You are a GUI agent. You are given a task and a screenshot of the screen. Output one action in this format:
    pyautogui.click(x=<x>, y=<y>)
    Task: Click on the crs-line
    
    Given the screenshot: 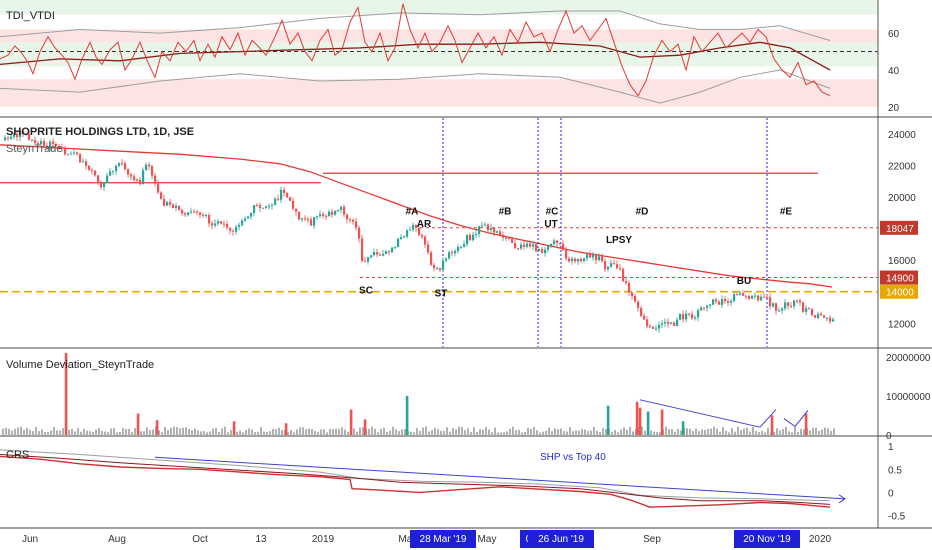 What is the action you would take?
    pyautogui.click(x=415, y=481)
    